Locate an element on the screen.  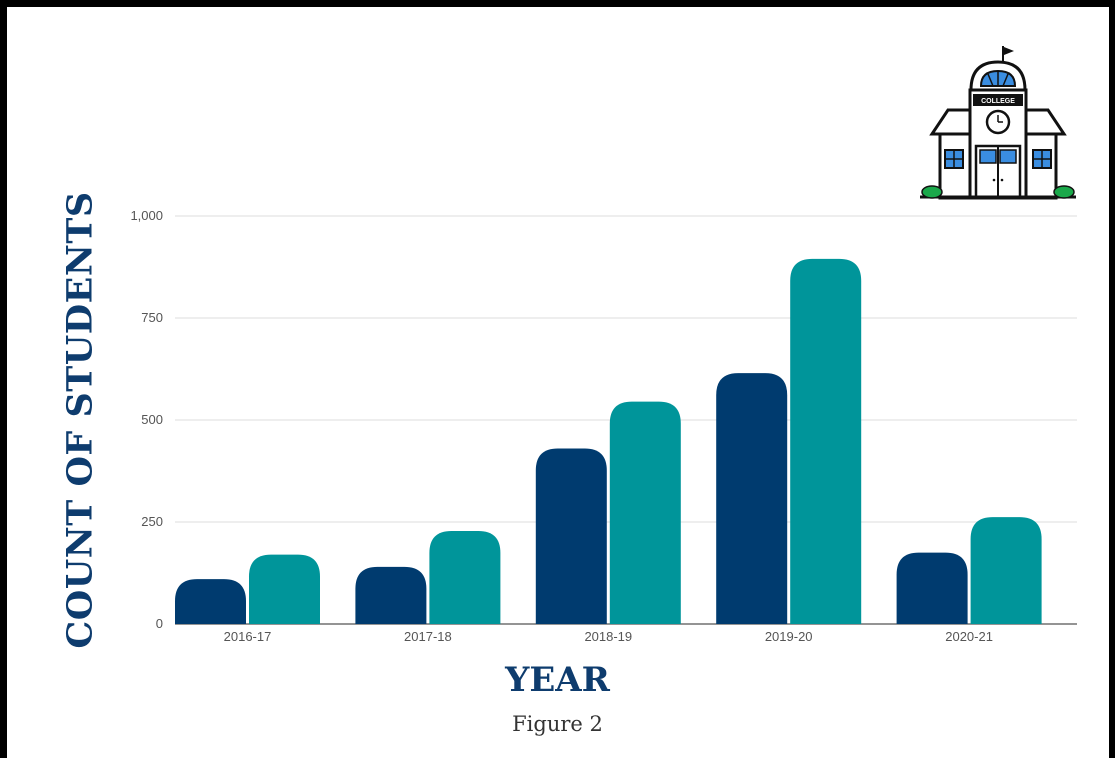
y-tick-label: 500 is located at coordinates (152, 419).